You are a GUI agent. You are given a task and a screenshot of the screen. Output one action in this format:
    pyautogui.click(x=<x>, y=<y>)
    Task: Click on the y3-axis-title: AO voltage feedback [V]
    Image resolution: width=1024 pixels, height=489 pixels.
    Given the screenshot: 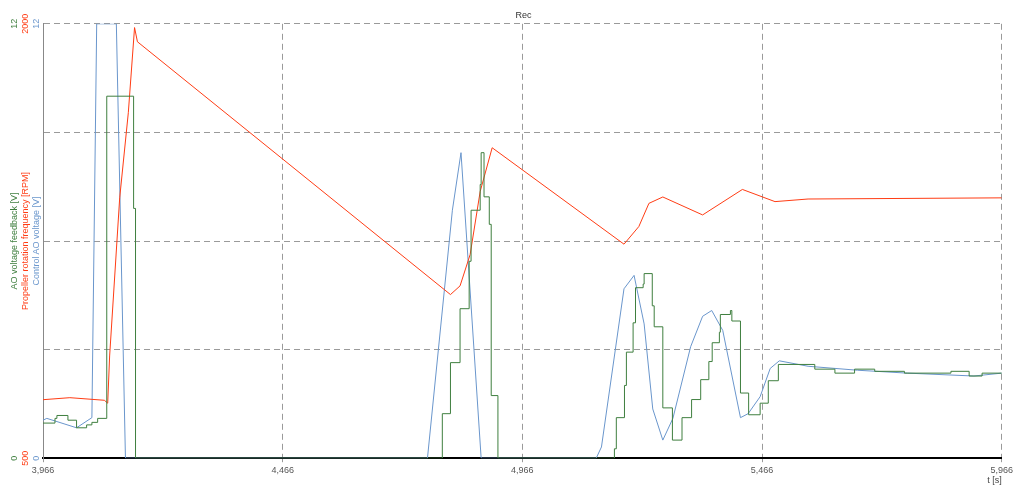 What is the action you would take?
    pyautogui.click(x=14, y=241)
    